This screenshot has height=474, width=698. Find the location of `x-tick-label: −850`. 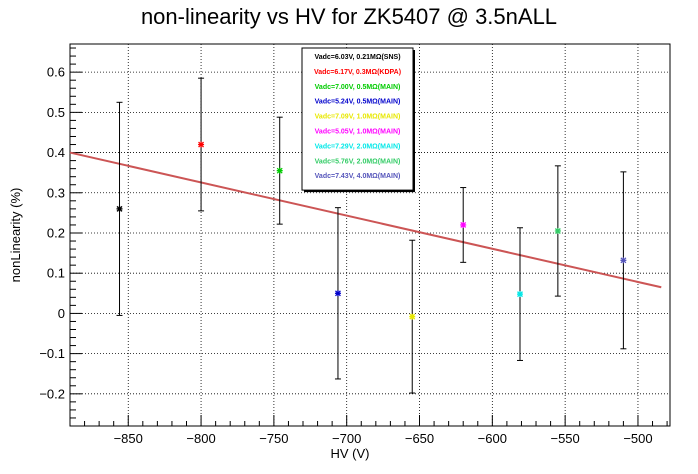

x-tick-label: −850 is located at coordinates (128, 438).